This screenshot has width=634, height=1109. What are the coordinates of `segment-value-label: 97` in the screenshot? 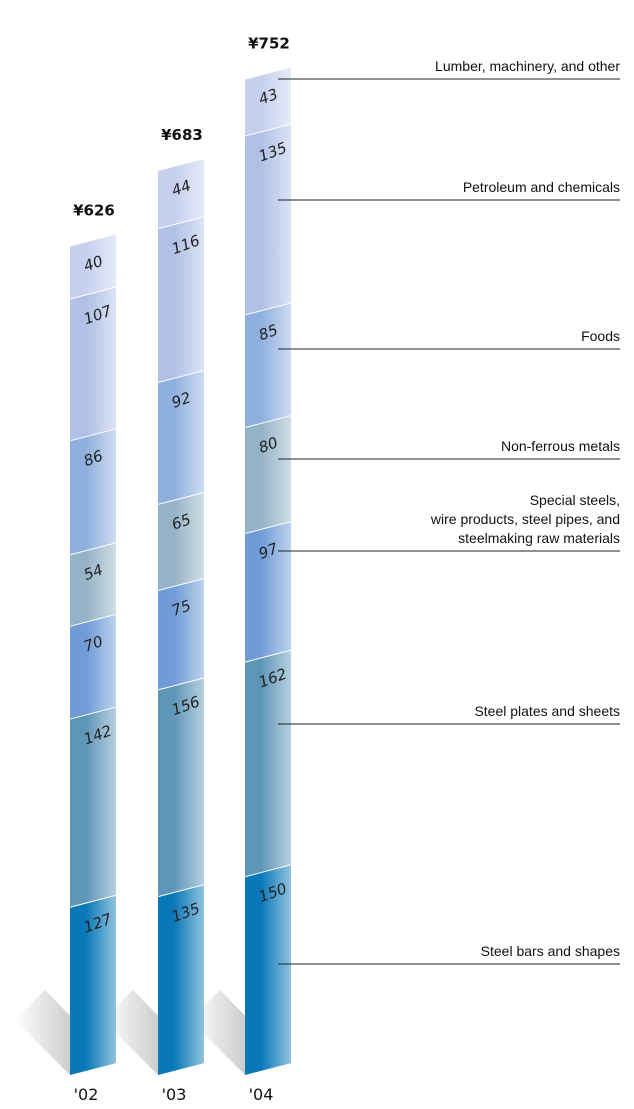 It's located at (268, 551).